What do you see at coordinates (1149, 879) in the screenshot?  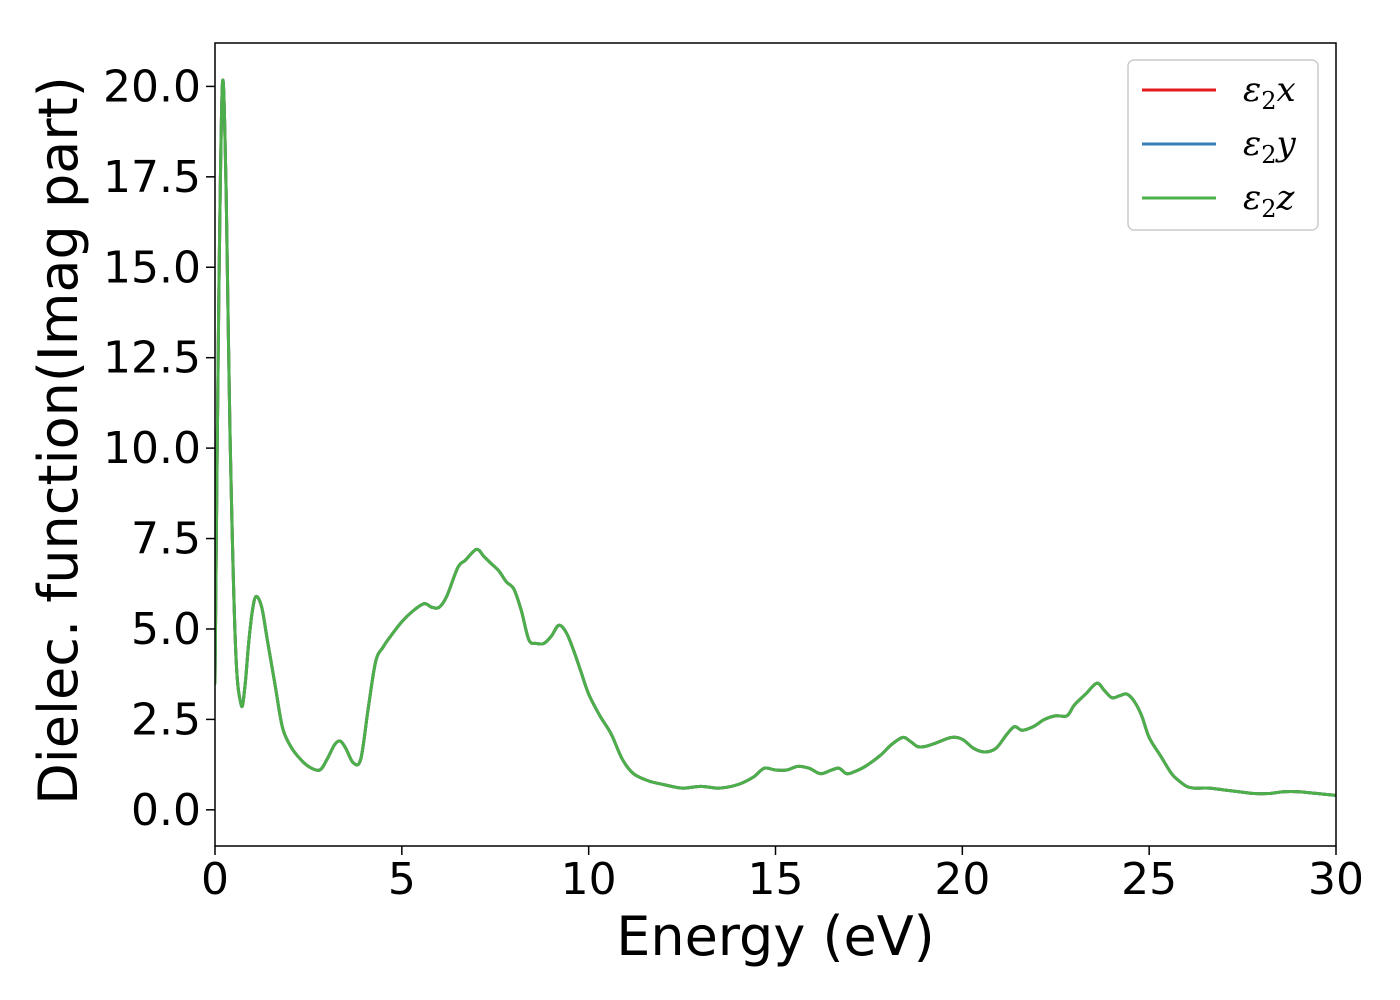 I see `x-tick-label: 25` at bounding box center [1149, 879].